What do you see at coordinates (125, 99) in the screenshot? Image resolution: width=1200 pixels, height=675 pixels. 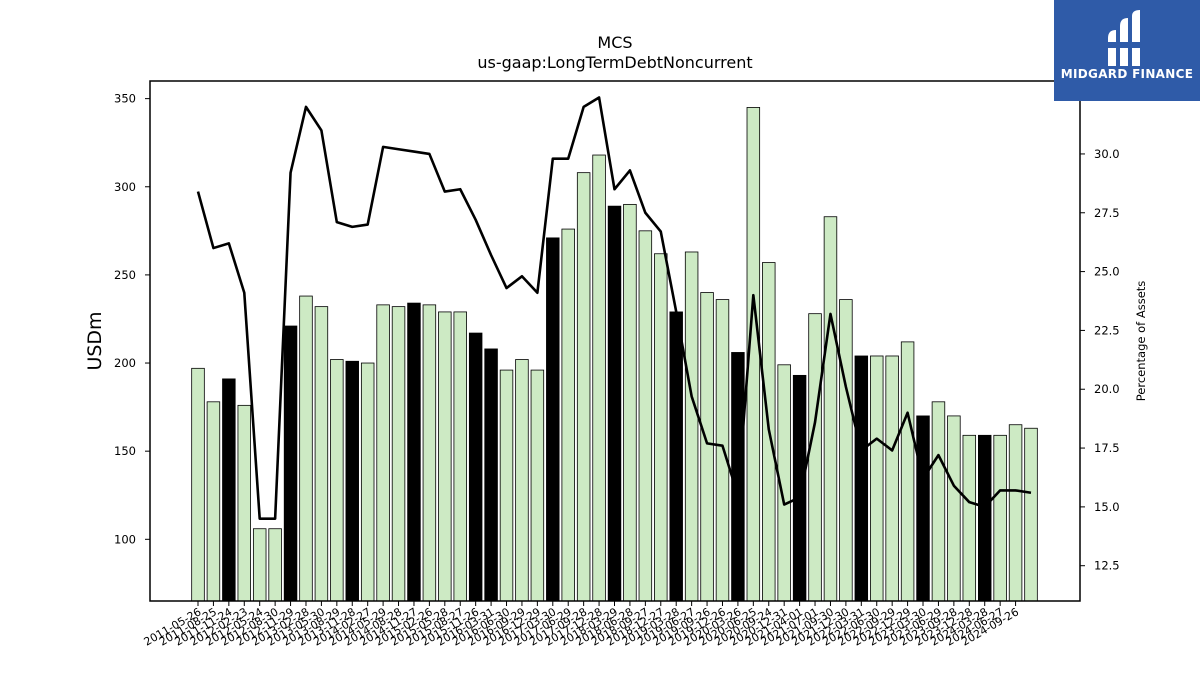 I see `y-tick-label: 350` at bounding box center [125, 99].